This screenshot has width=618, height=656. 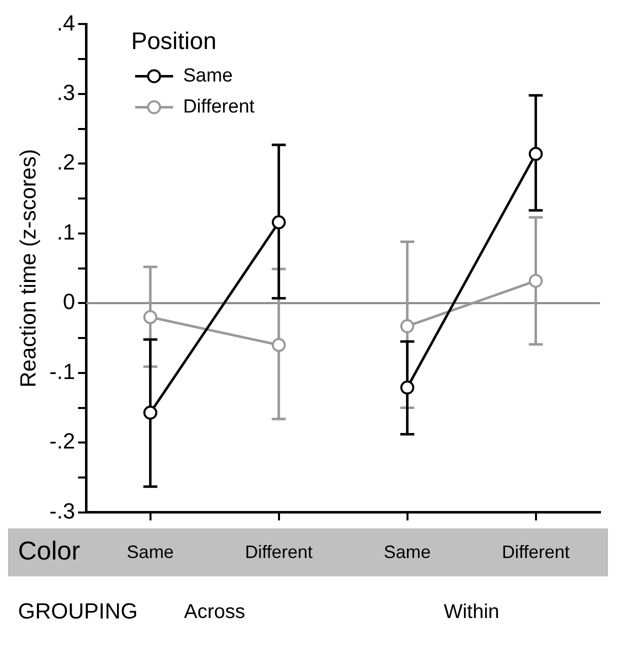 I want to click on y-tick-label: .1, so click(x=66, y=231).